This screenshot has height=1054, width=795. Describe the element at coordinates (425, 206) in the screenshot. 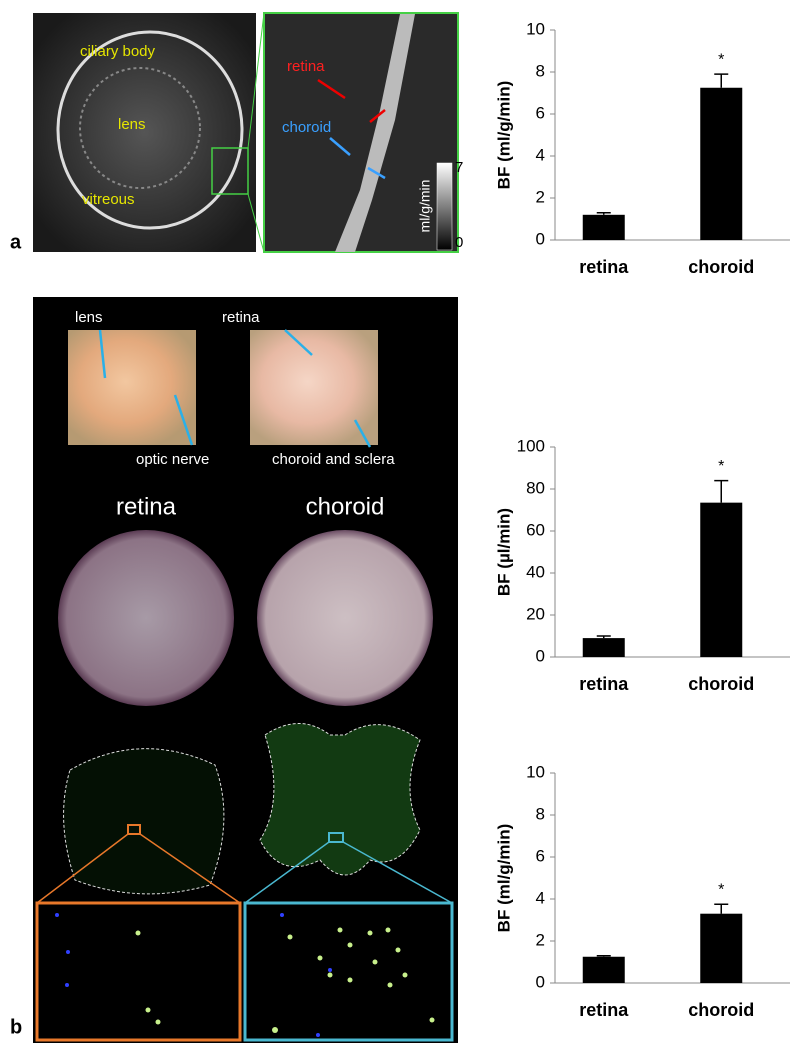

I see `colorbar-unit: ml/g/min` at that location.